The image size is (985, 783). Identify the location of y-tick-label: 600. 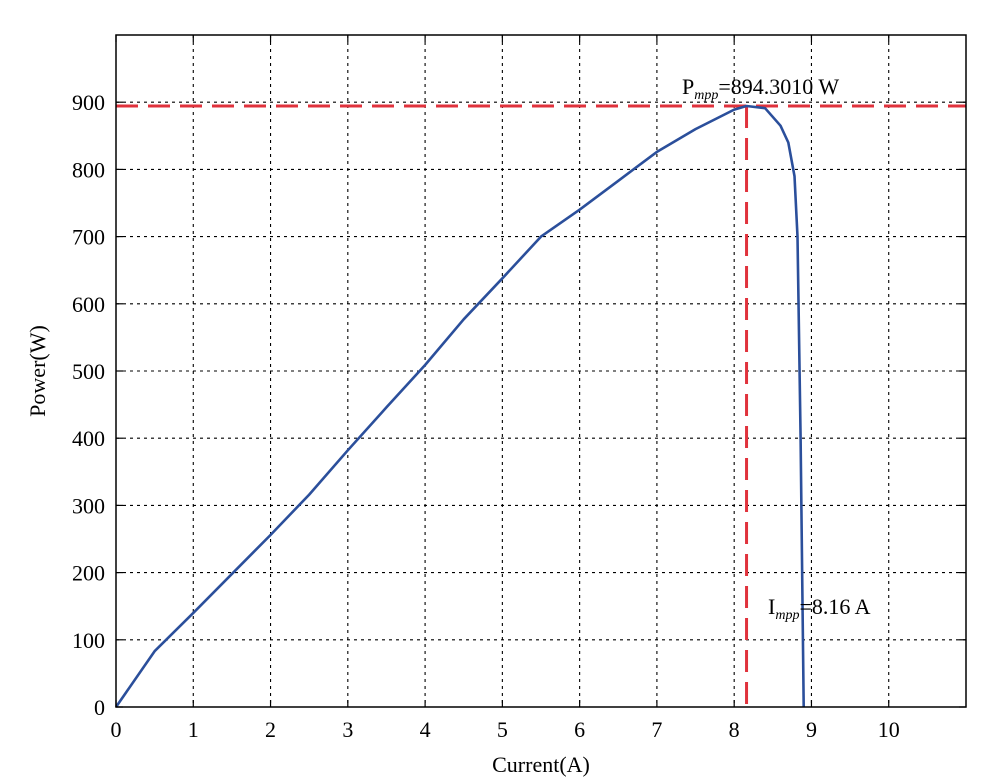
(88, 304).